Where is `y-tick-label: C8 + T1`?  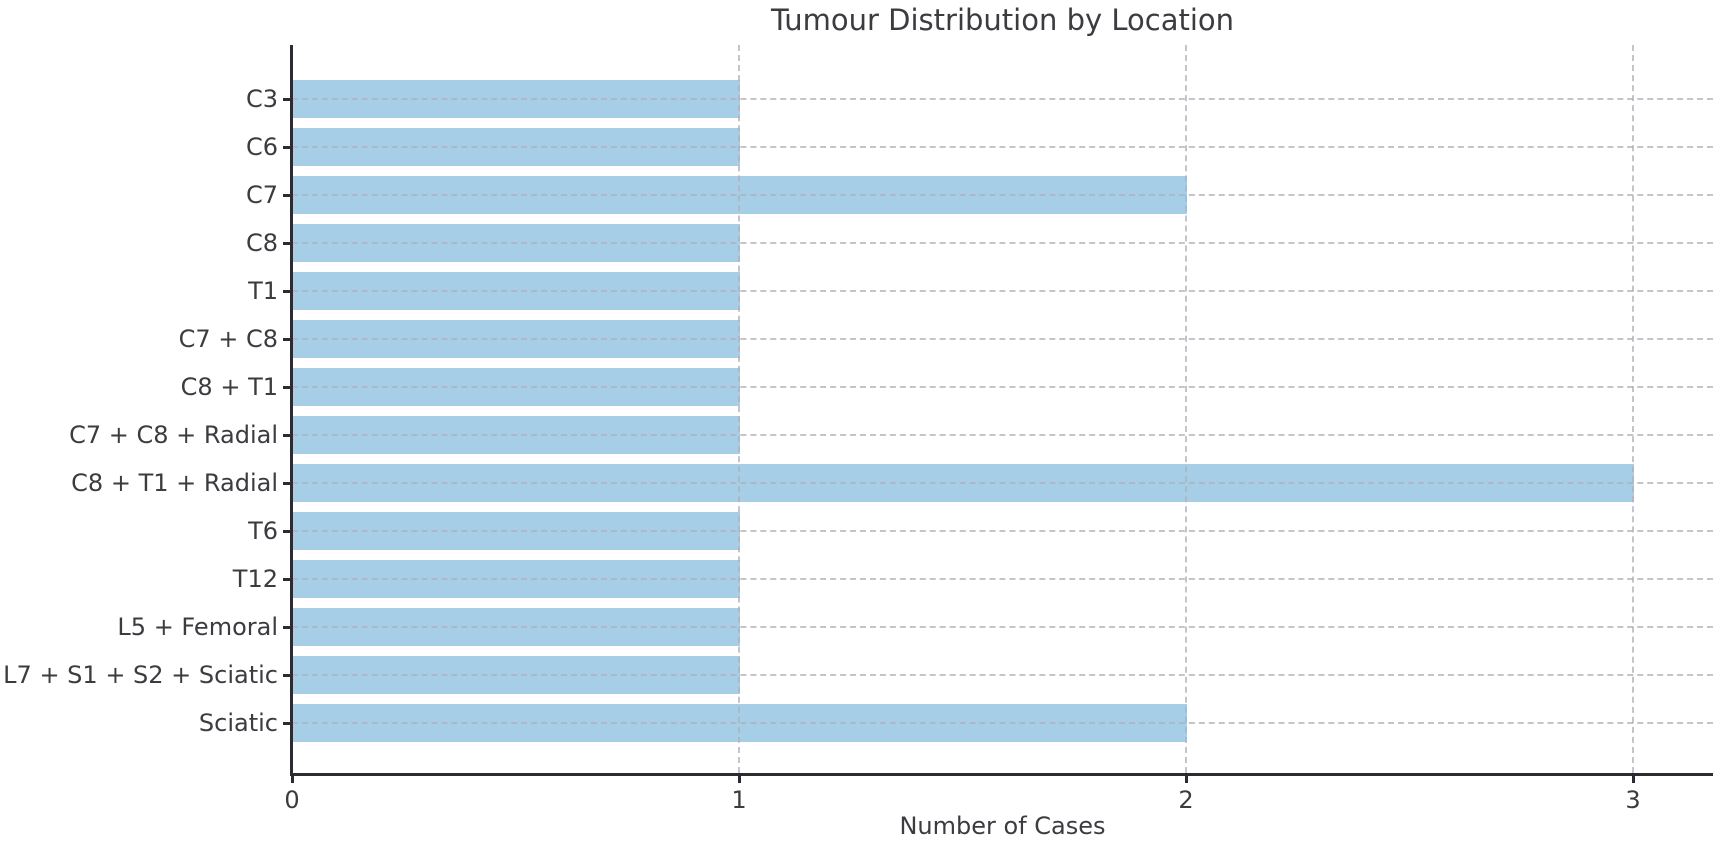
y-tick-label: C8 + T1 is located at coordinates (229, 387).